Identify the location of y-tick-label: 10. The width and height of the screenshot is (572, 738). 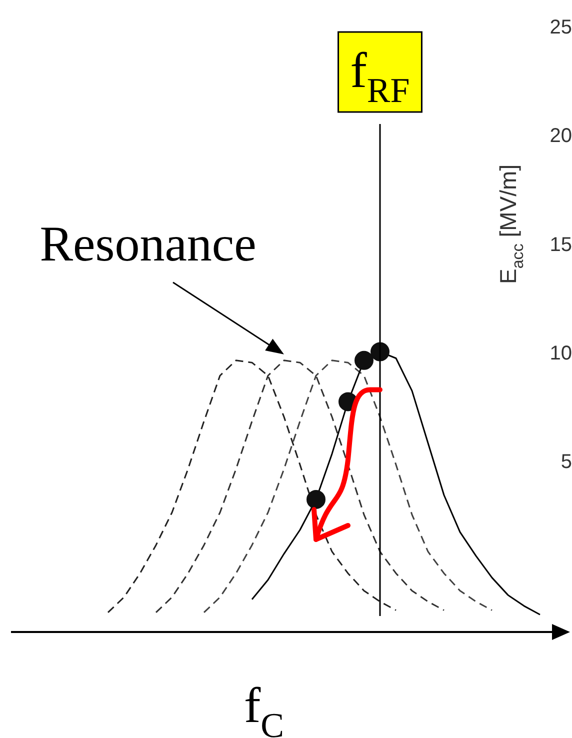
(561, 353).